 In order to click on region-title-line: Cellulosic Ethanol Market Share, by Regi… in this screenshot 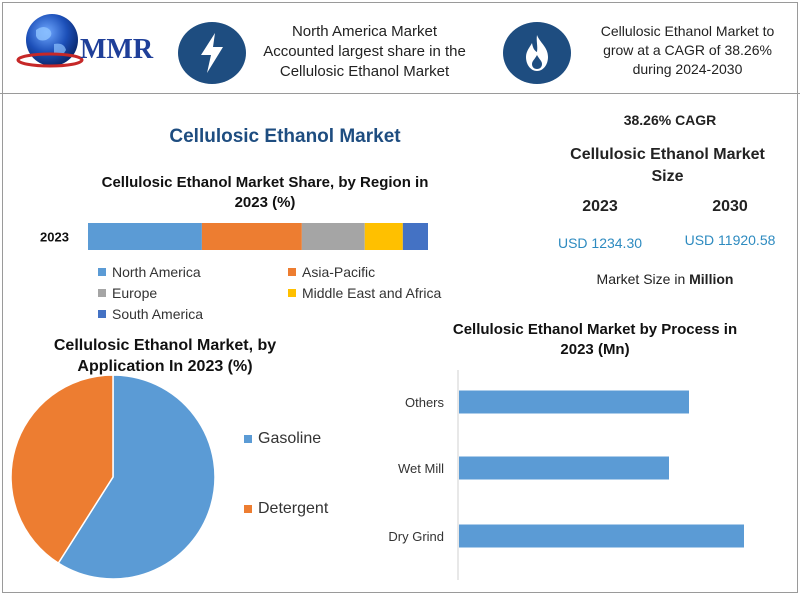, I will do `click(265, 182)`.